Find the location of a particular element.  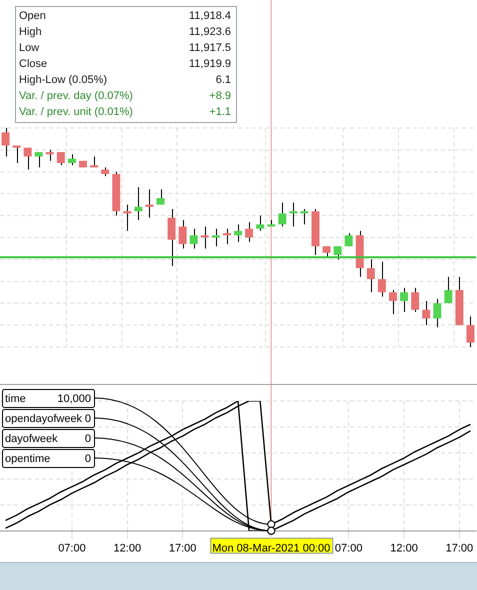

text: Close is located at coordinates (33, 64).